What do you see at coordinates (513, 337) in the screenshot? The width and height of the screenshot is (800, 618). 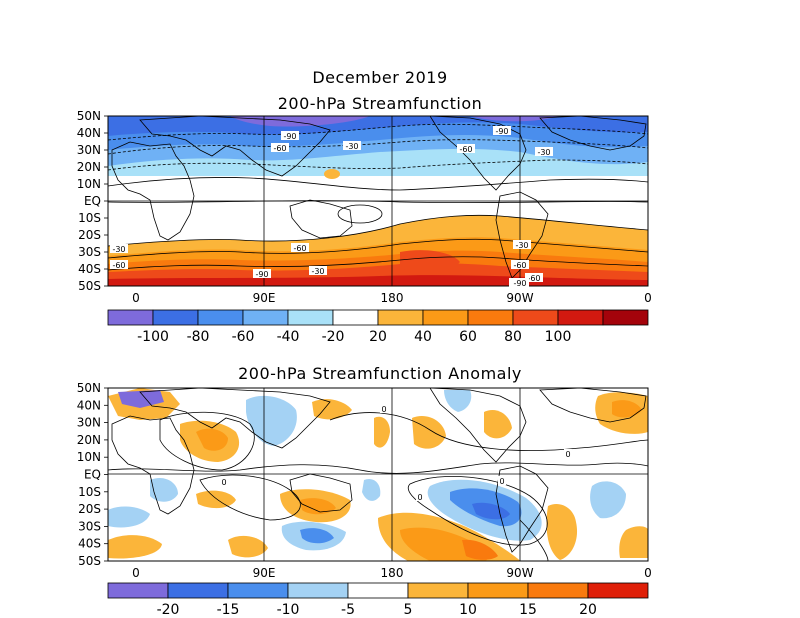 I see `colorbar-tick-label: 80` at bounding box center [513, 337].